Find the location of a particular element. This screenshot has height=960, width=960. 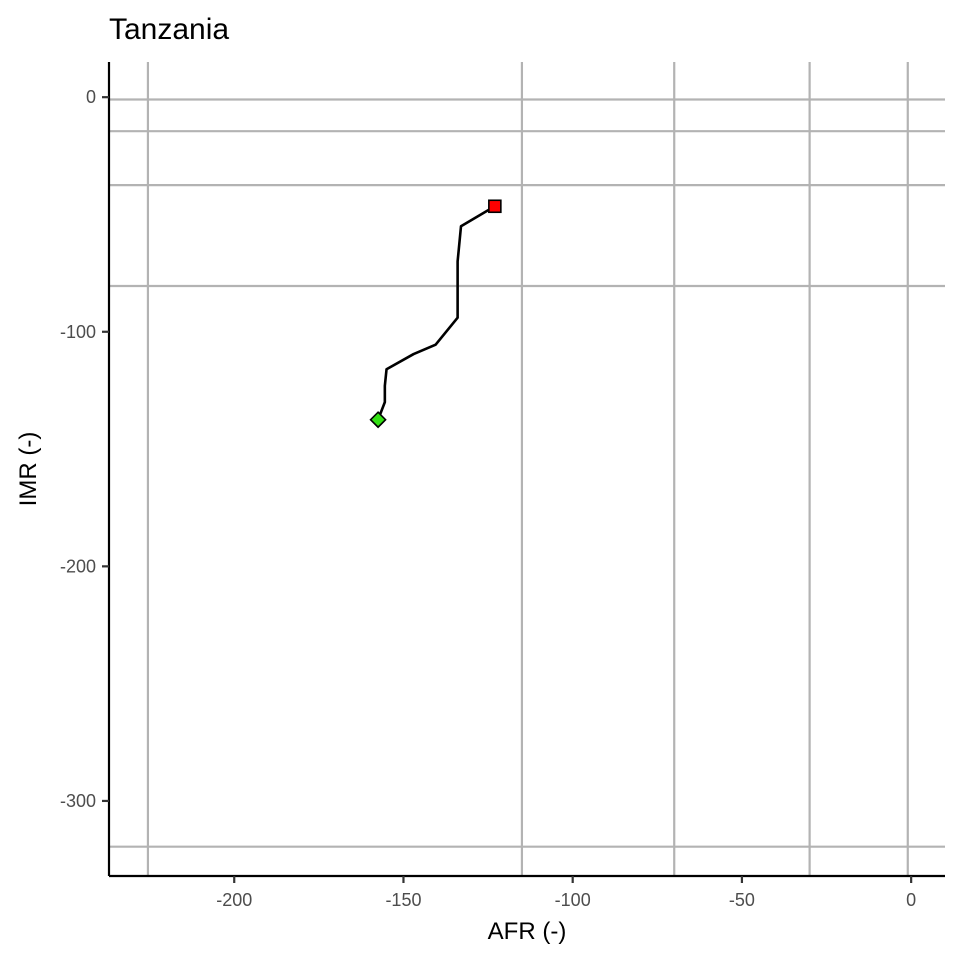

y-tick-label: -300 is located at coordinates (78, 801).